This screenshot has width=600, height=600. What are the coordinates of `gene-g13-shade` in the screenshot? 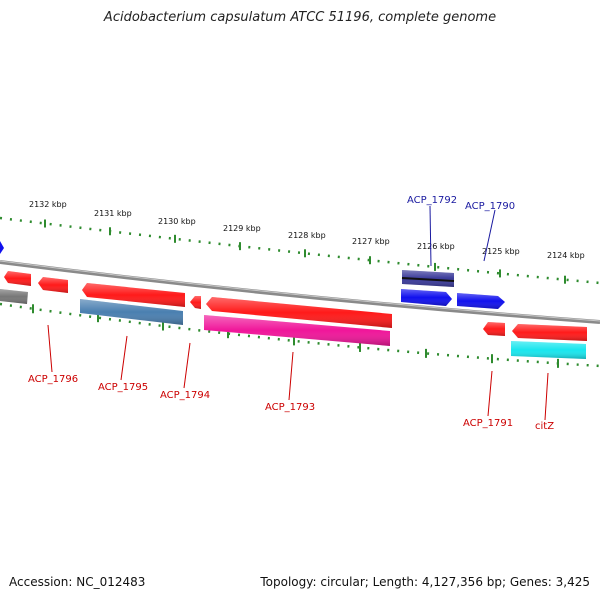 It's located at (549, 332).